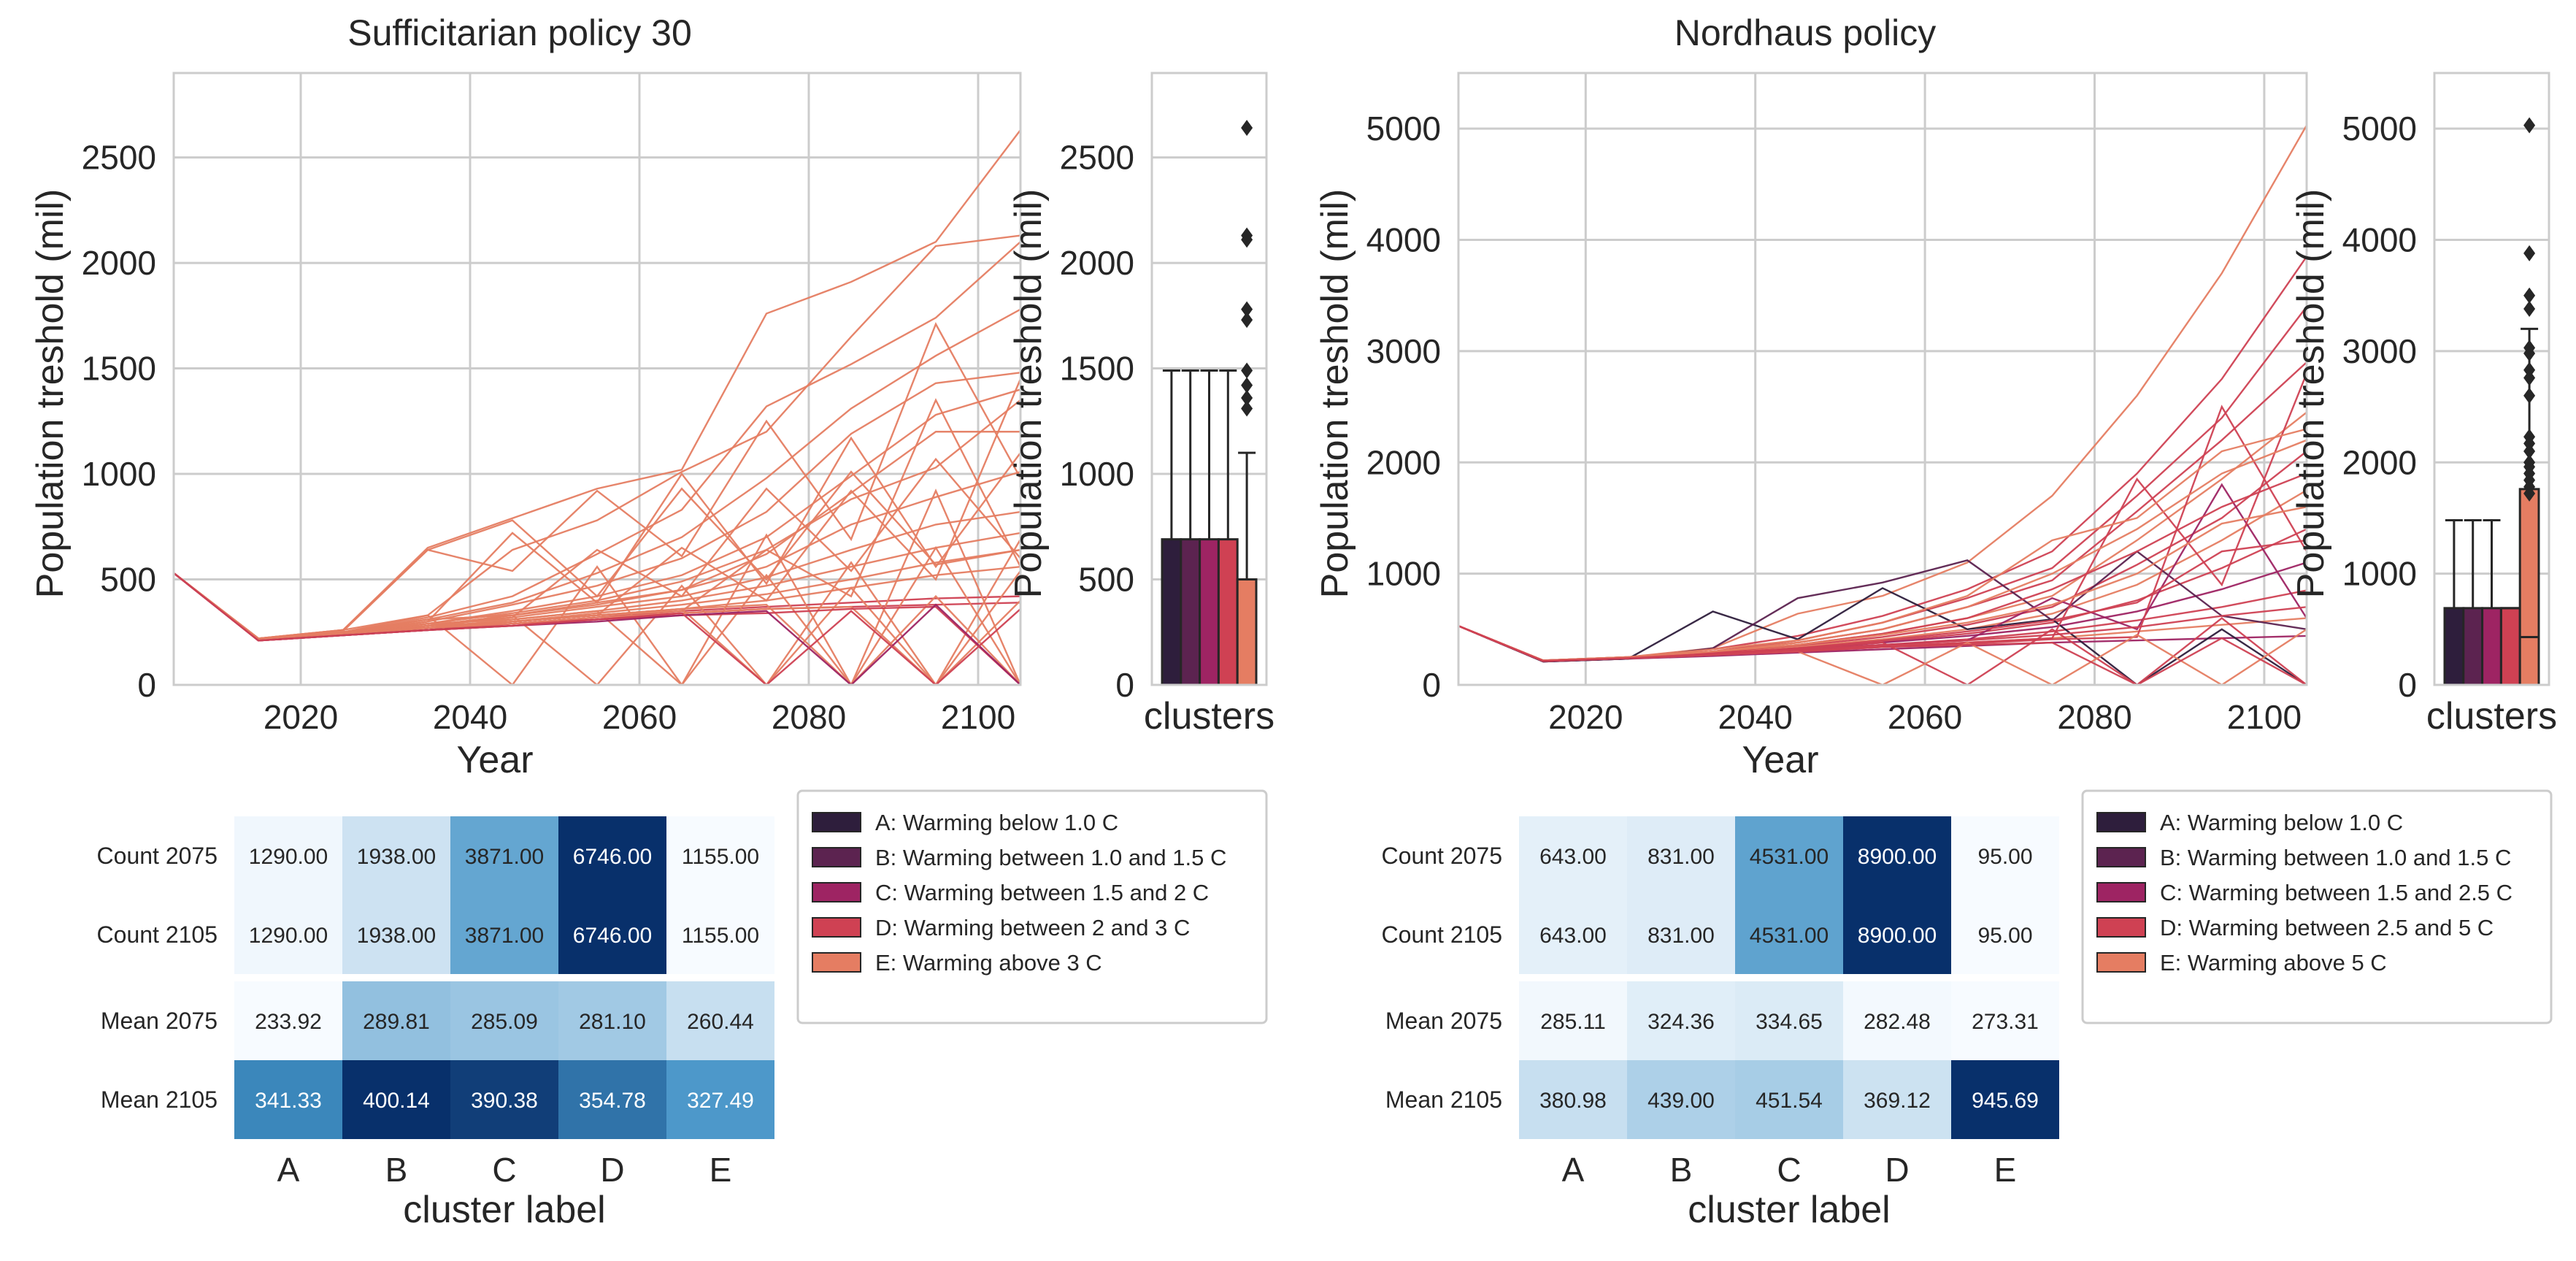 This screenshot has width=2576, height=1261. What do you see at coordinates (2510, 646) in the screenshot?
I see `bar-D` at bounding box center [2510, 646].